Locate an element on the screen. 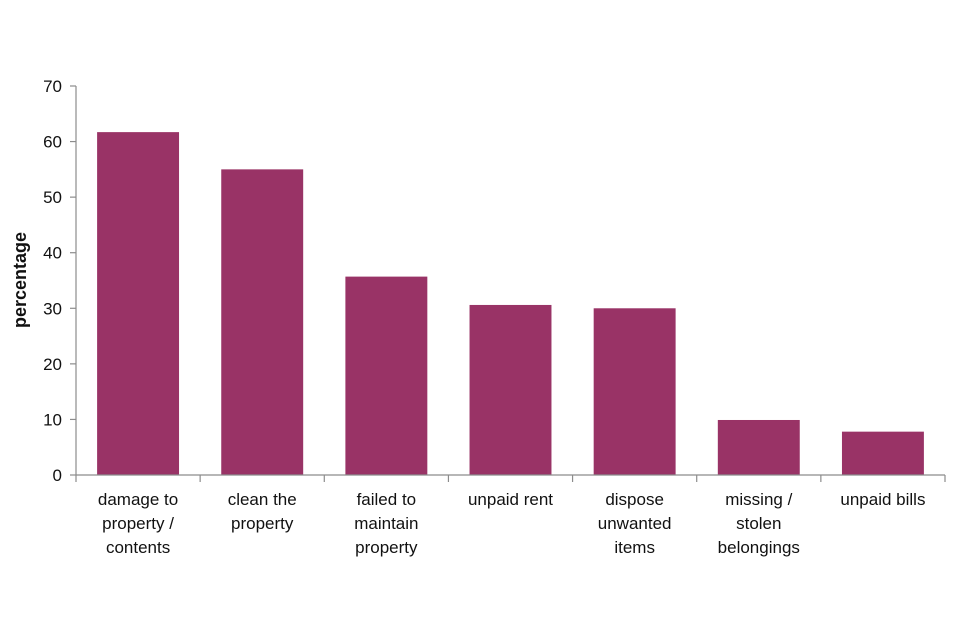 This screenshot has width=960, height=640. category-label-line: unwanted is located at coordinates (635, 523).